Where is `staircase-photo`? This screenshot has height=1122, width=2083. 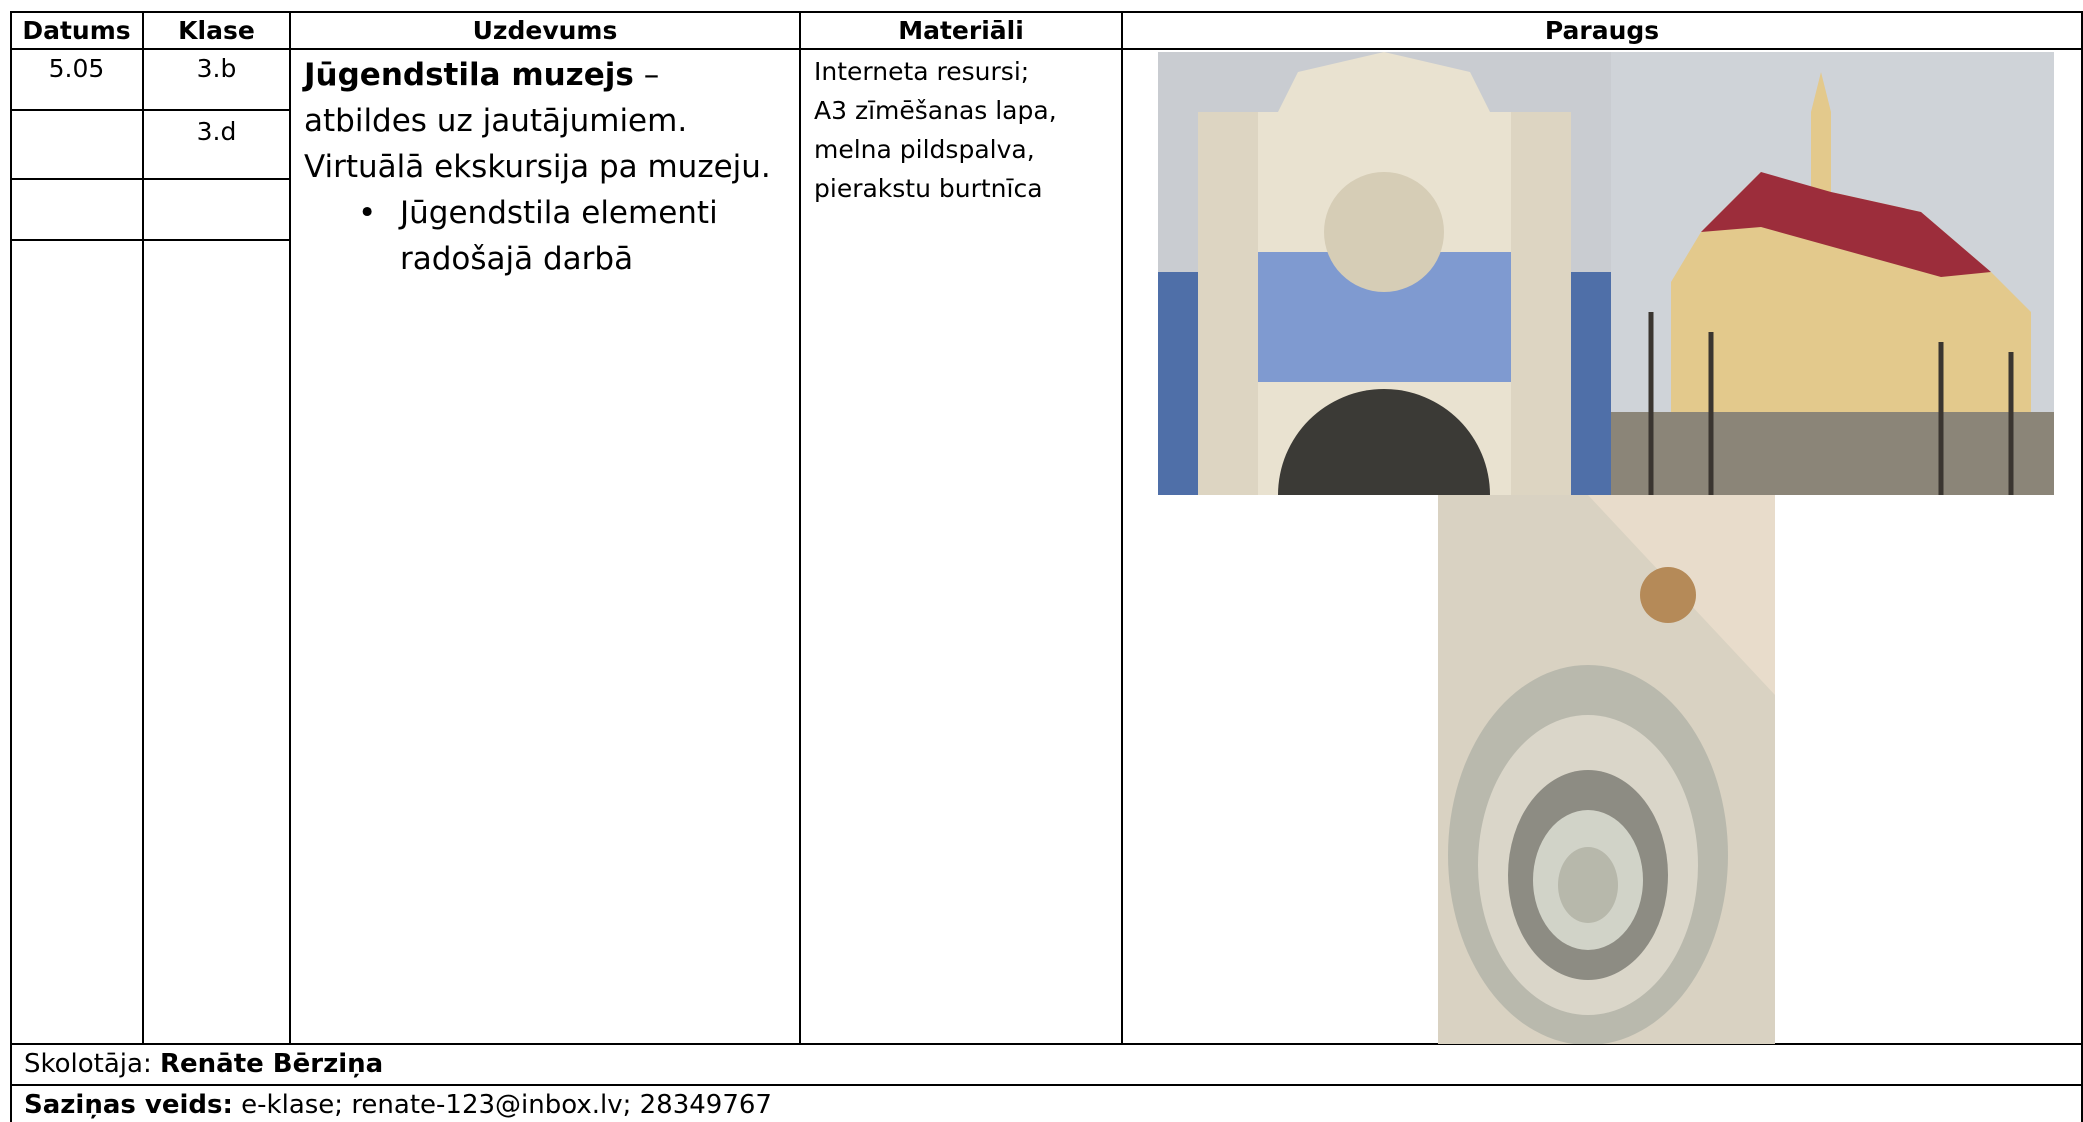
staircase-photo is located at coordinates (1606, 769).